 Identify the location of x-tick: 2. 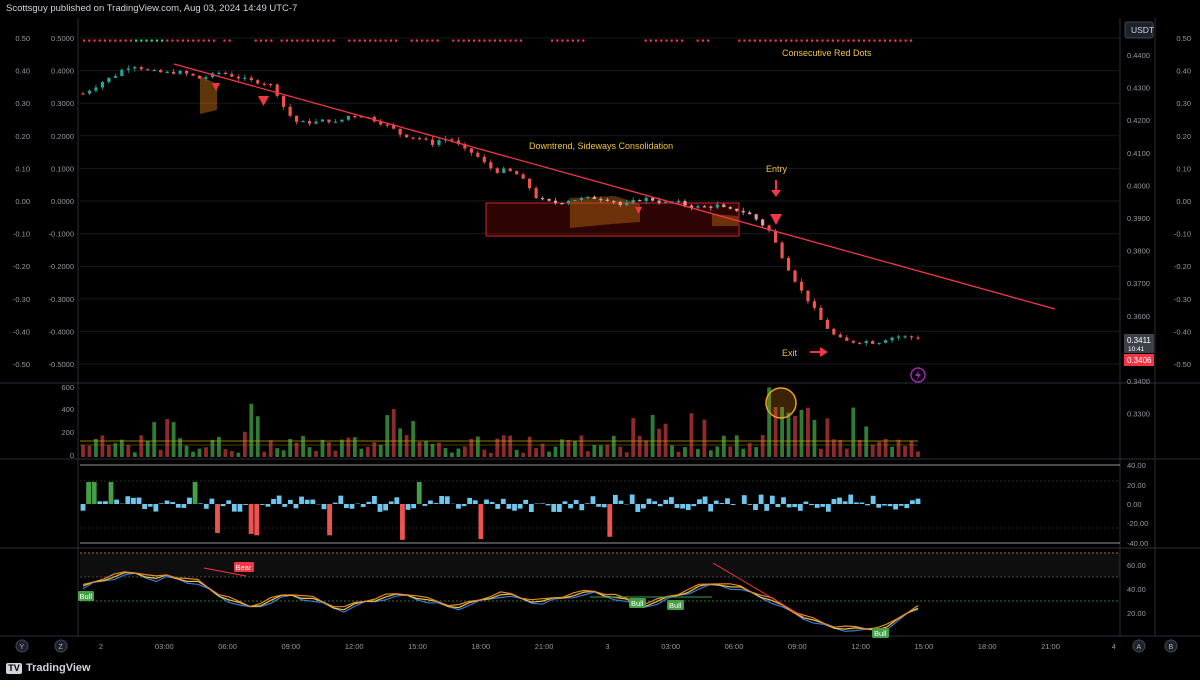
(101, 646).